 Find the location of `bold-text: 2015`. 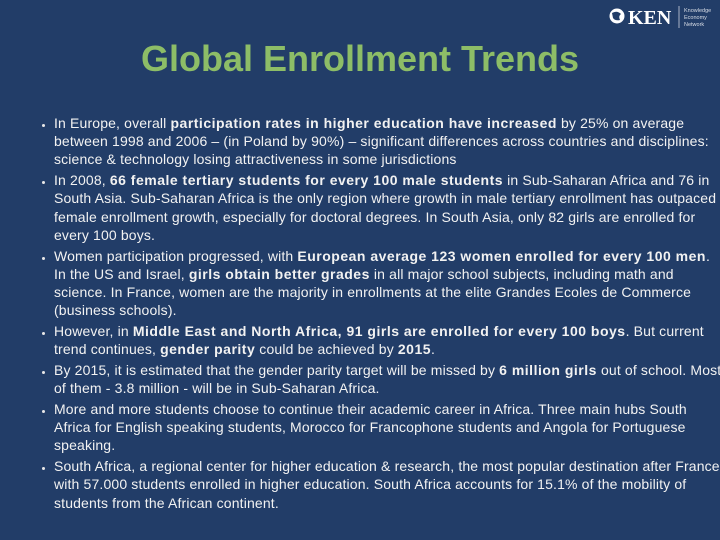

bold-text: 2015 is located at coordinates (414, 349).